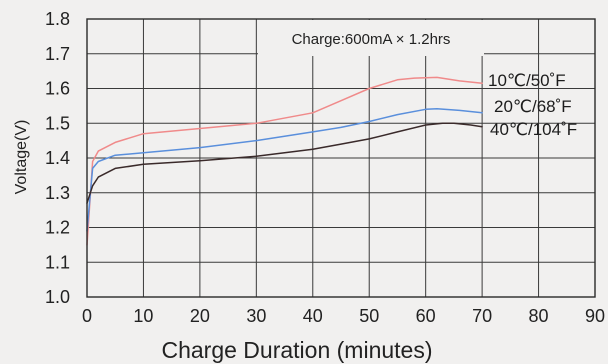 This screenshot has height=364, width=608. Describe the element at coordinates (57, 89) in the screenshot. I see `y-tick-label-6: 1.6` at that location.